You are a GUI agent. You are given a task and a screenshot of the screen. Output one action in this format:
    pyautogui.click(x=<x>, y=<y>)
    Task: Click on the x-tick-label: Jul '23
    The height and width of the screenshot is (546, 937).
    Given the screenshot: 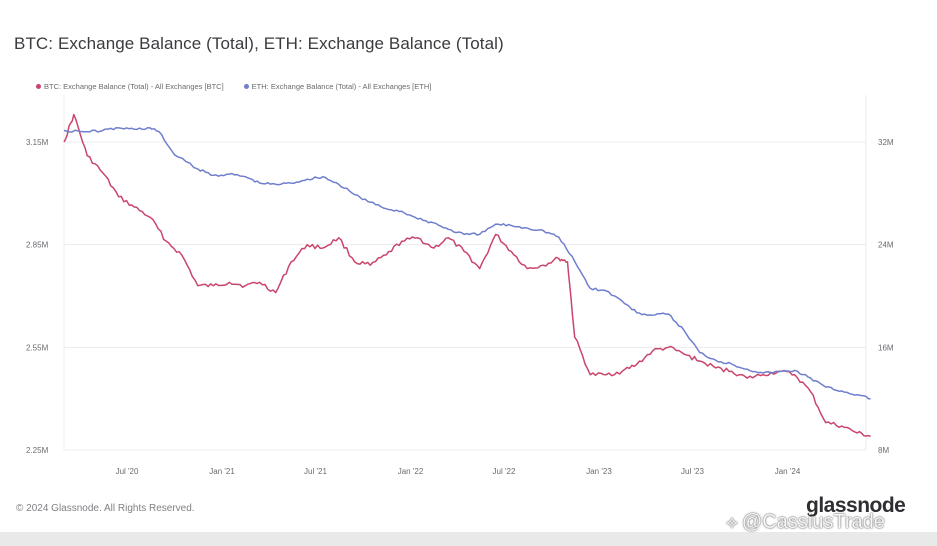 What is the action you would take?
    pyautogui.click(x=692, y=471)
    